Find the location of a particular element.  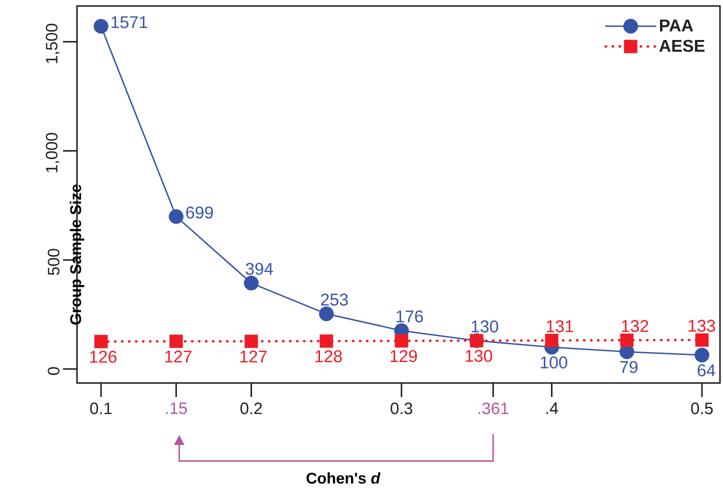

y-axis-title: Group Sample Size is located at coordinates (77, 254).